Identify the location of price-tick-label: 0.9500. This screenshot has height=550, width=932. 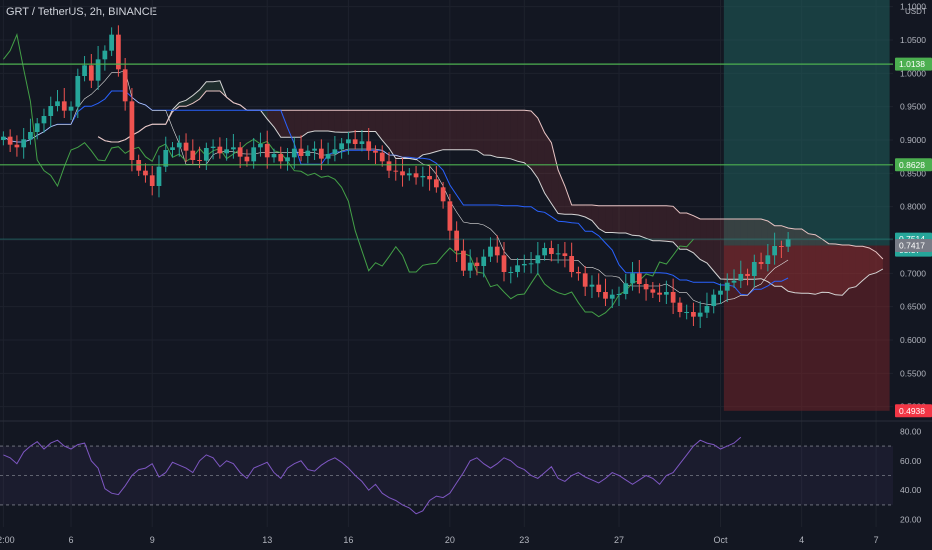
(913, 107).